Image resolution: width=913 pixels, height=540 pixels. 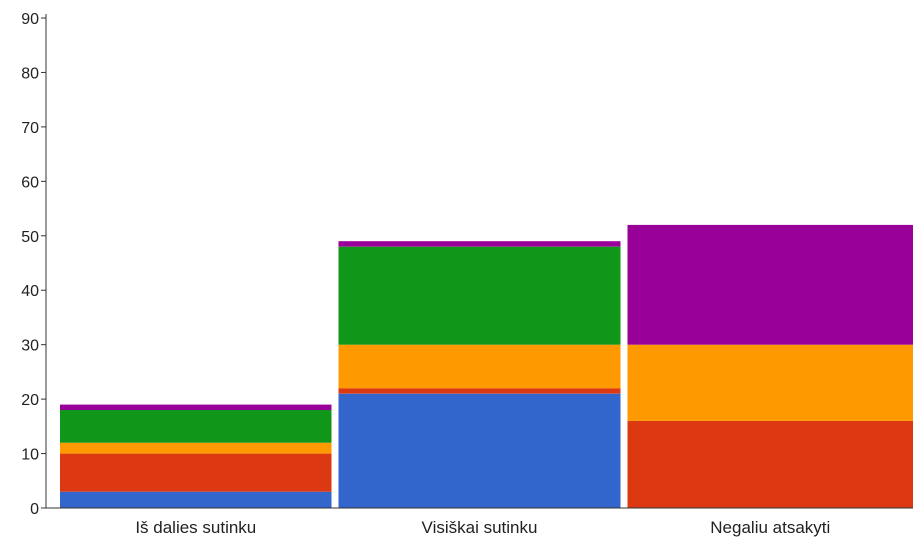 I want to click on y-tick-label: 80, so click(x=30, y=73).